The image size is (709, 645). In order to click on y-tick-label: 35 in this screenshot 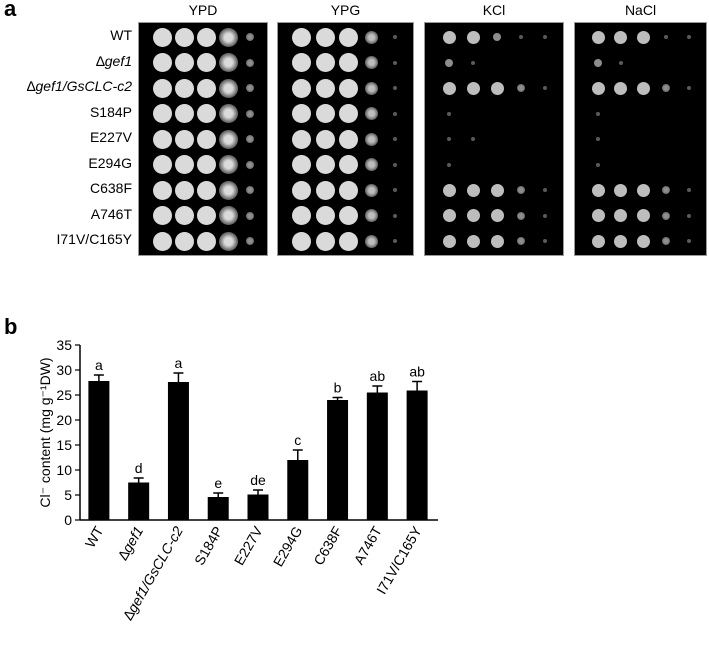, I will do `click(64, 345)`.